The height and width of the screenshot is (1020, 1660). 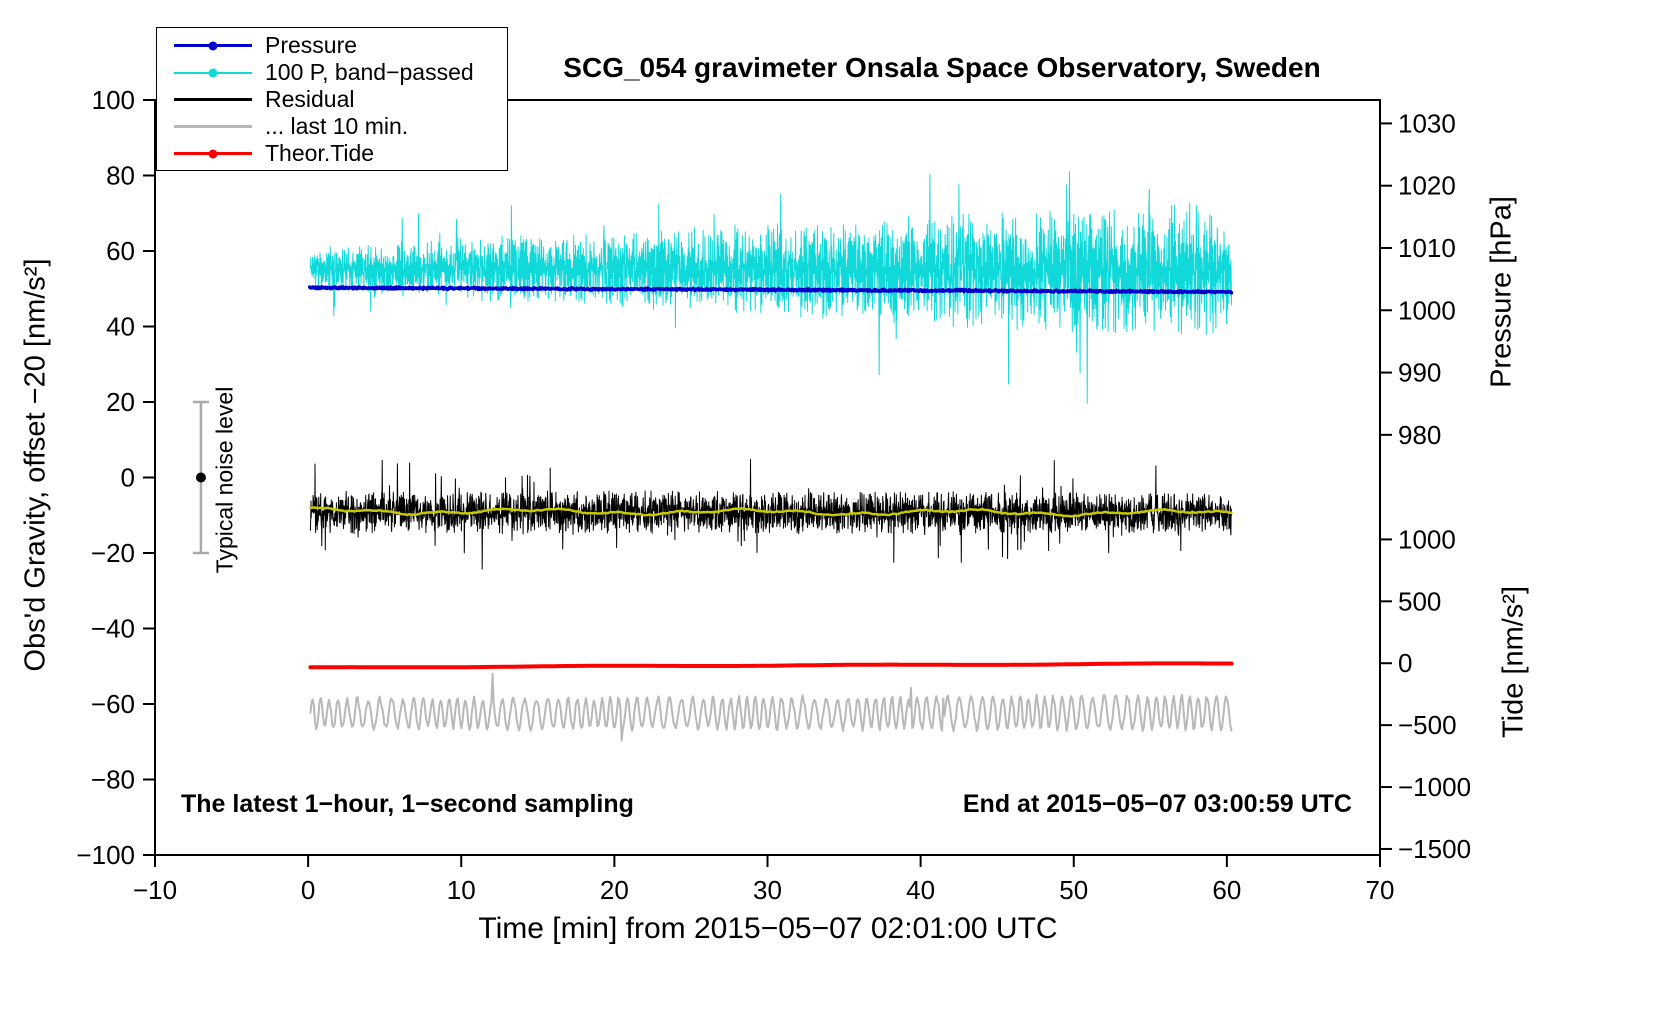 I want to click on tide-axis-label: Tide [nm/s²], so click(x=1513, y=662).